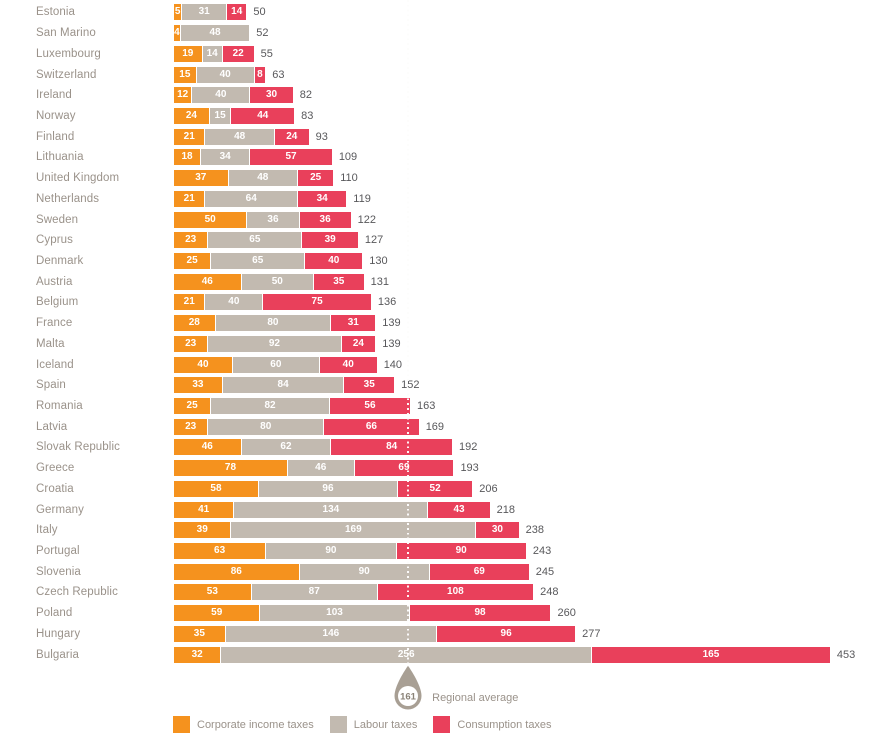  What do you see at coordinates (238, 53) in the screenshot?
I see `bar-segment-consumption: 22` at bounding box center [238, 53].